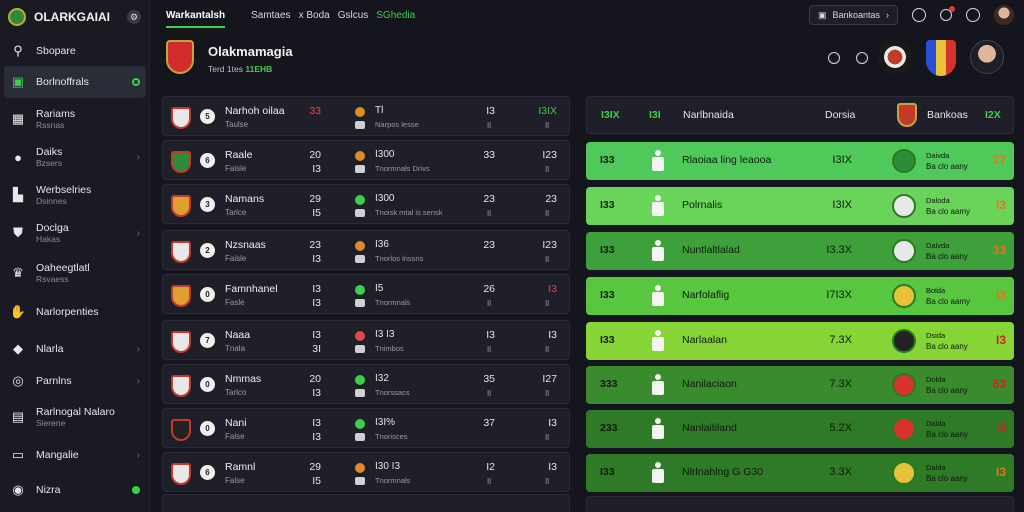  Describe the element at coordinates (251, 289) in the screenshot. I see `team-name: Famnhanel` at that location.